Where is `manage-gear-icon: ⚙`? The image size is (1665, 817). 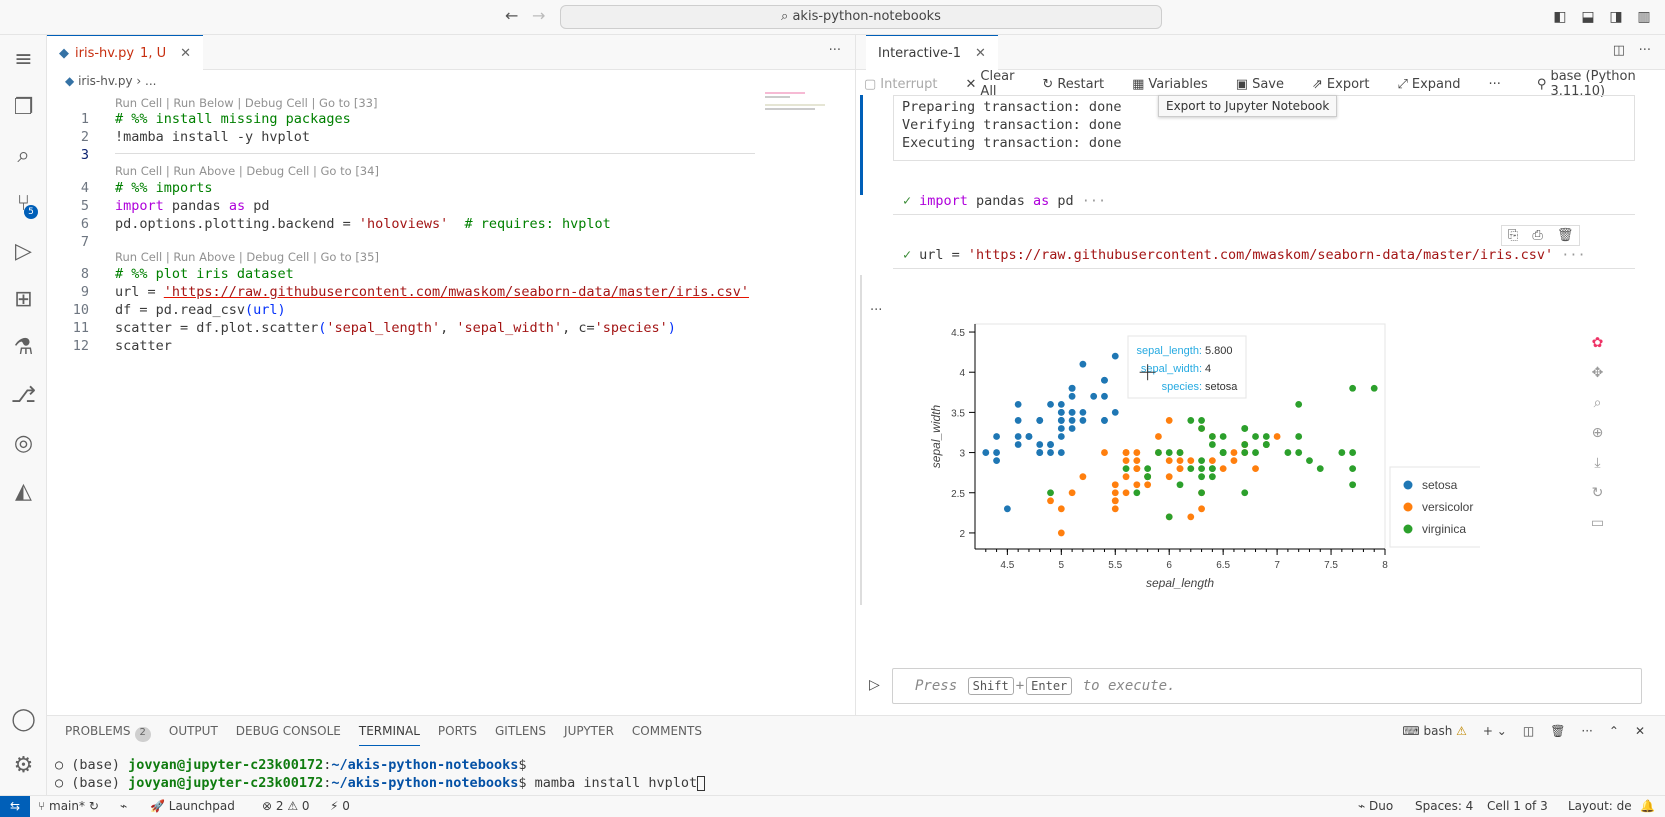
manage-gear-icon: ⚙ is located at coordinates (23, 765).